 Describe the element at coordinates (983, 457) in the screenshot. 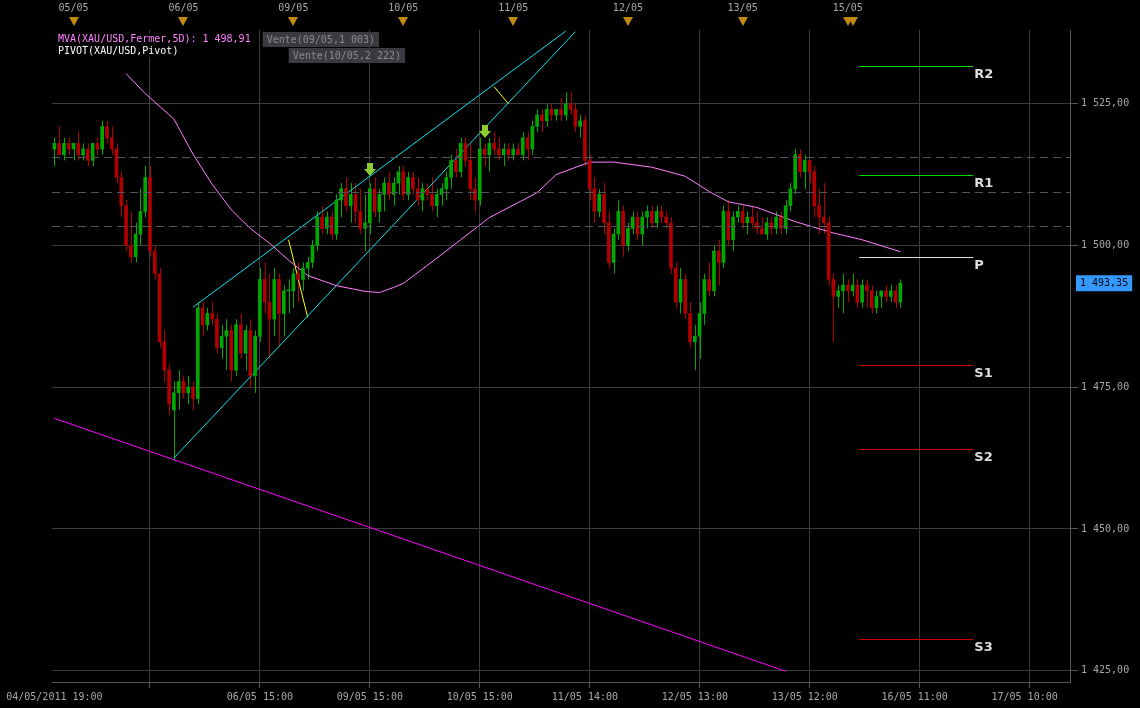

I see `ref-line-label: S2` at that location.